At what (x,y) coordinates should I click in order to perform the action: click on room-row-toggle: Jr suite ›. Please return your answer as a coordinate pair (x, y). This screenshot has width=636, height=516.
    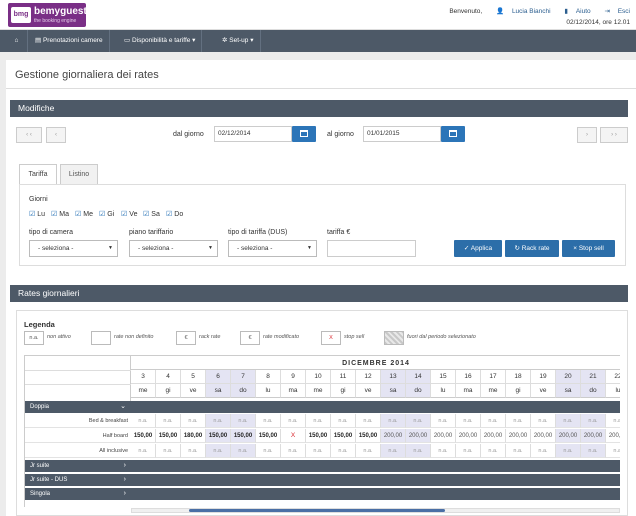
    Looking at the image, I should click on (78, 466).